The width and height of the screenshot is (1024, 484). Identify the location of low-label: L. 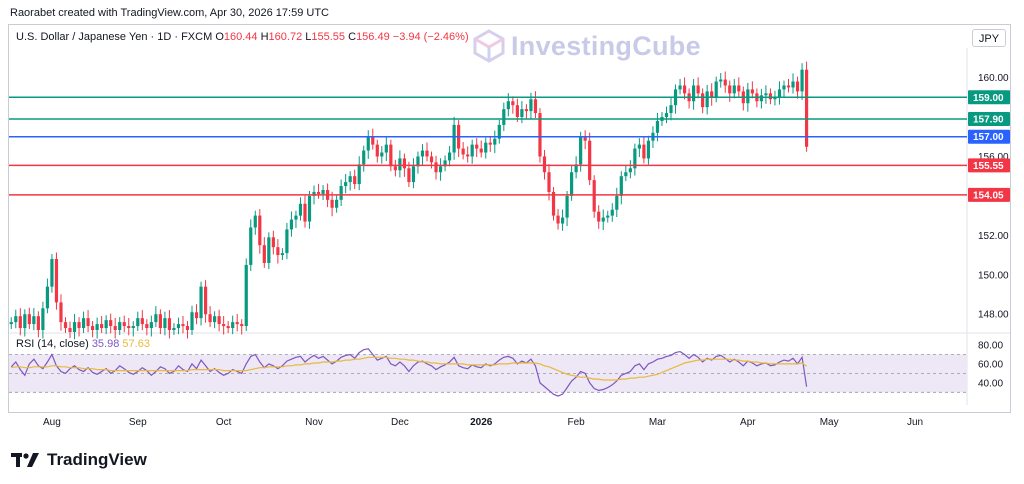
(308, 37).